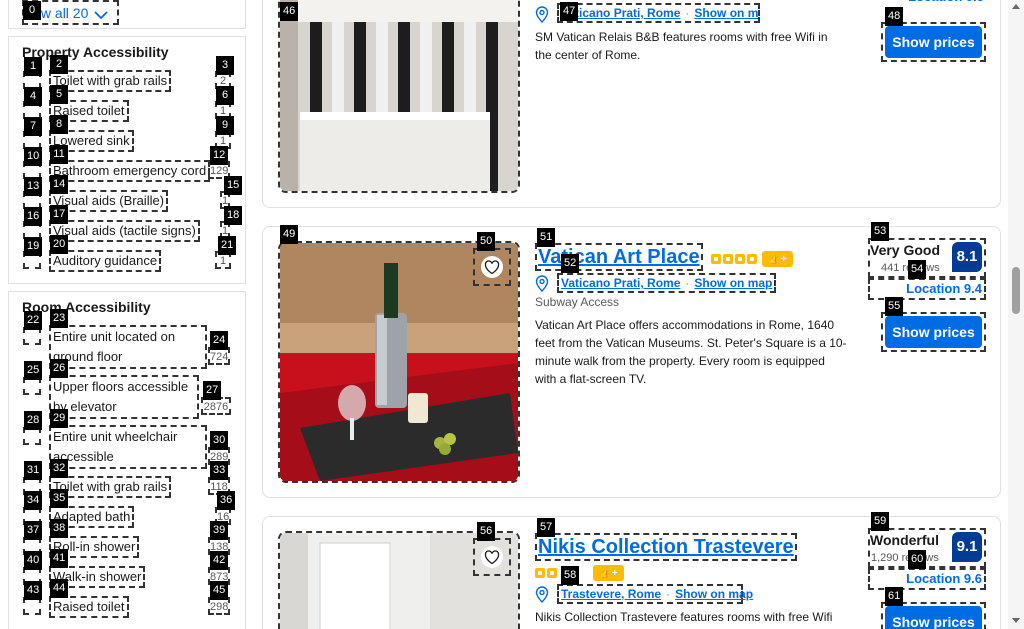  Describe the element at coordinates (917, 559) in the screenshot. I see `marker-badge: 60` at that location.